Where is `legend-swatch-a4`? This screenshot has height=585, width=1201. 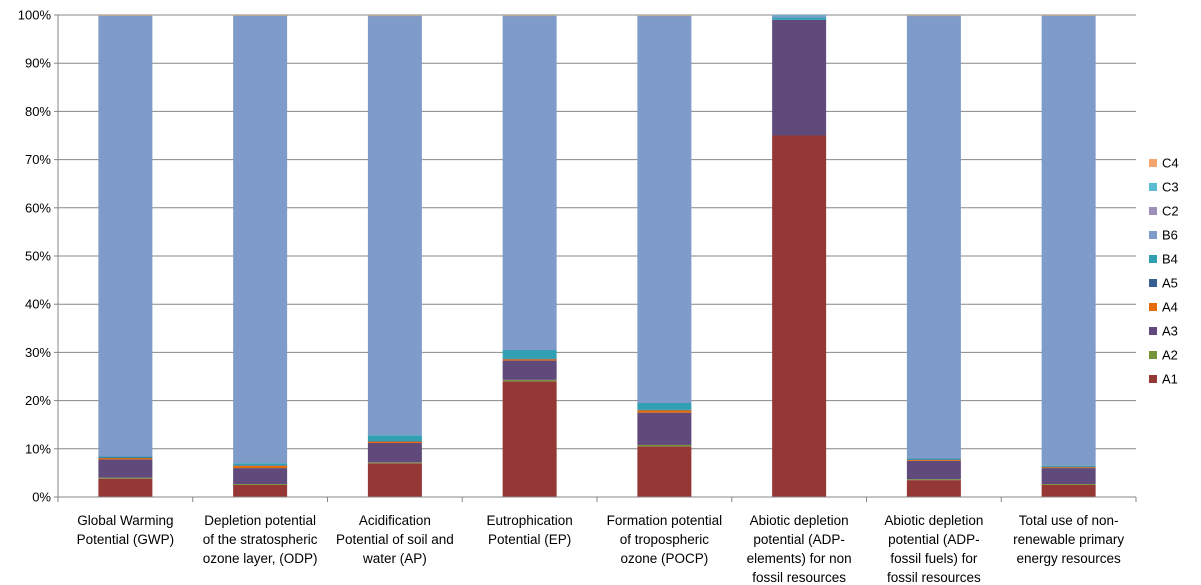
legend-swatch-a4 is located at coordinates (1153, 307).